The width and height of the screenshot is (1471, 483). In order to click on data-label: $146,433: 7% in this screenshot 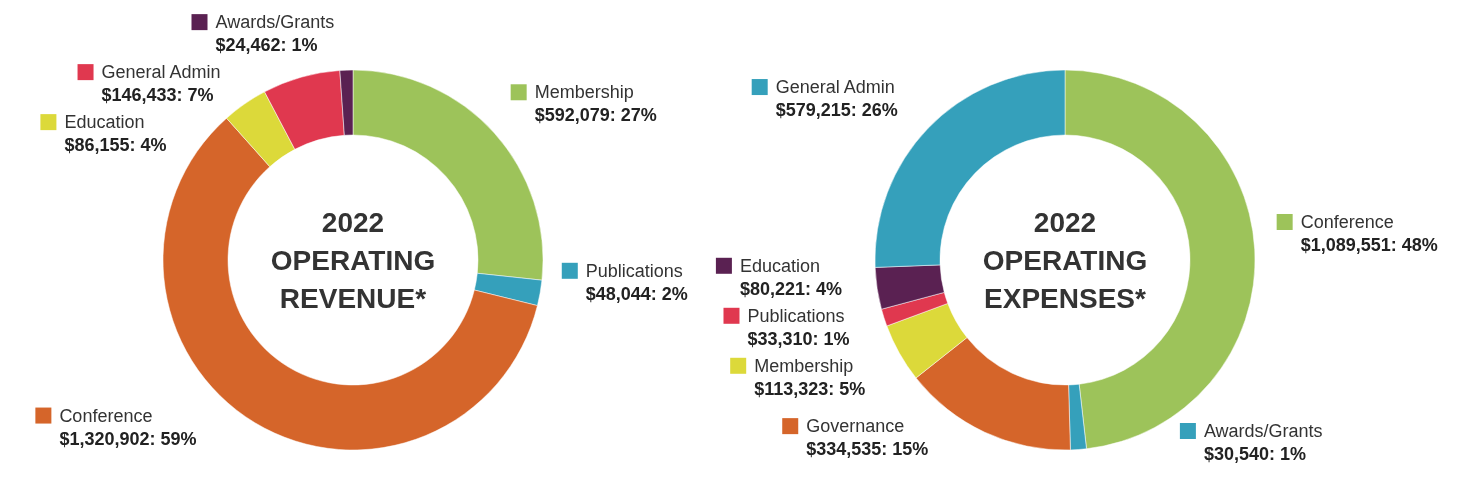, I will do `click(157, 95)`.